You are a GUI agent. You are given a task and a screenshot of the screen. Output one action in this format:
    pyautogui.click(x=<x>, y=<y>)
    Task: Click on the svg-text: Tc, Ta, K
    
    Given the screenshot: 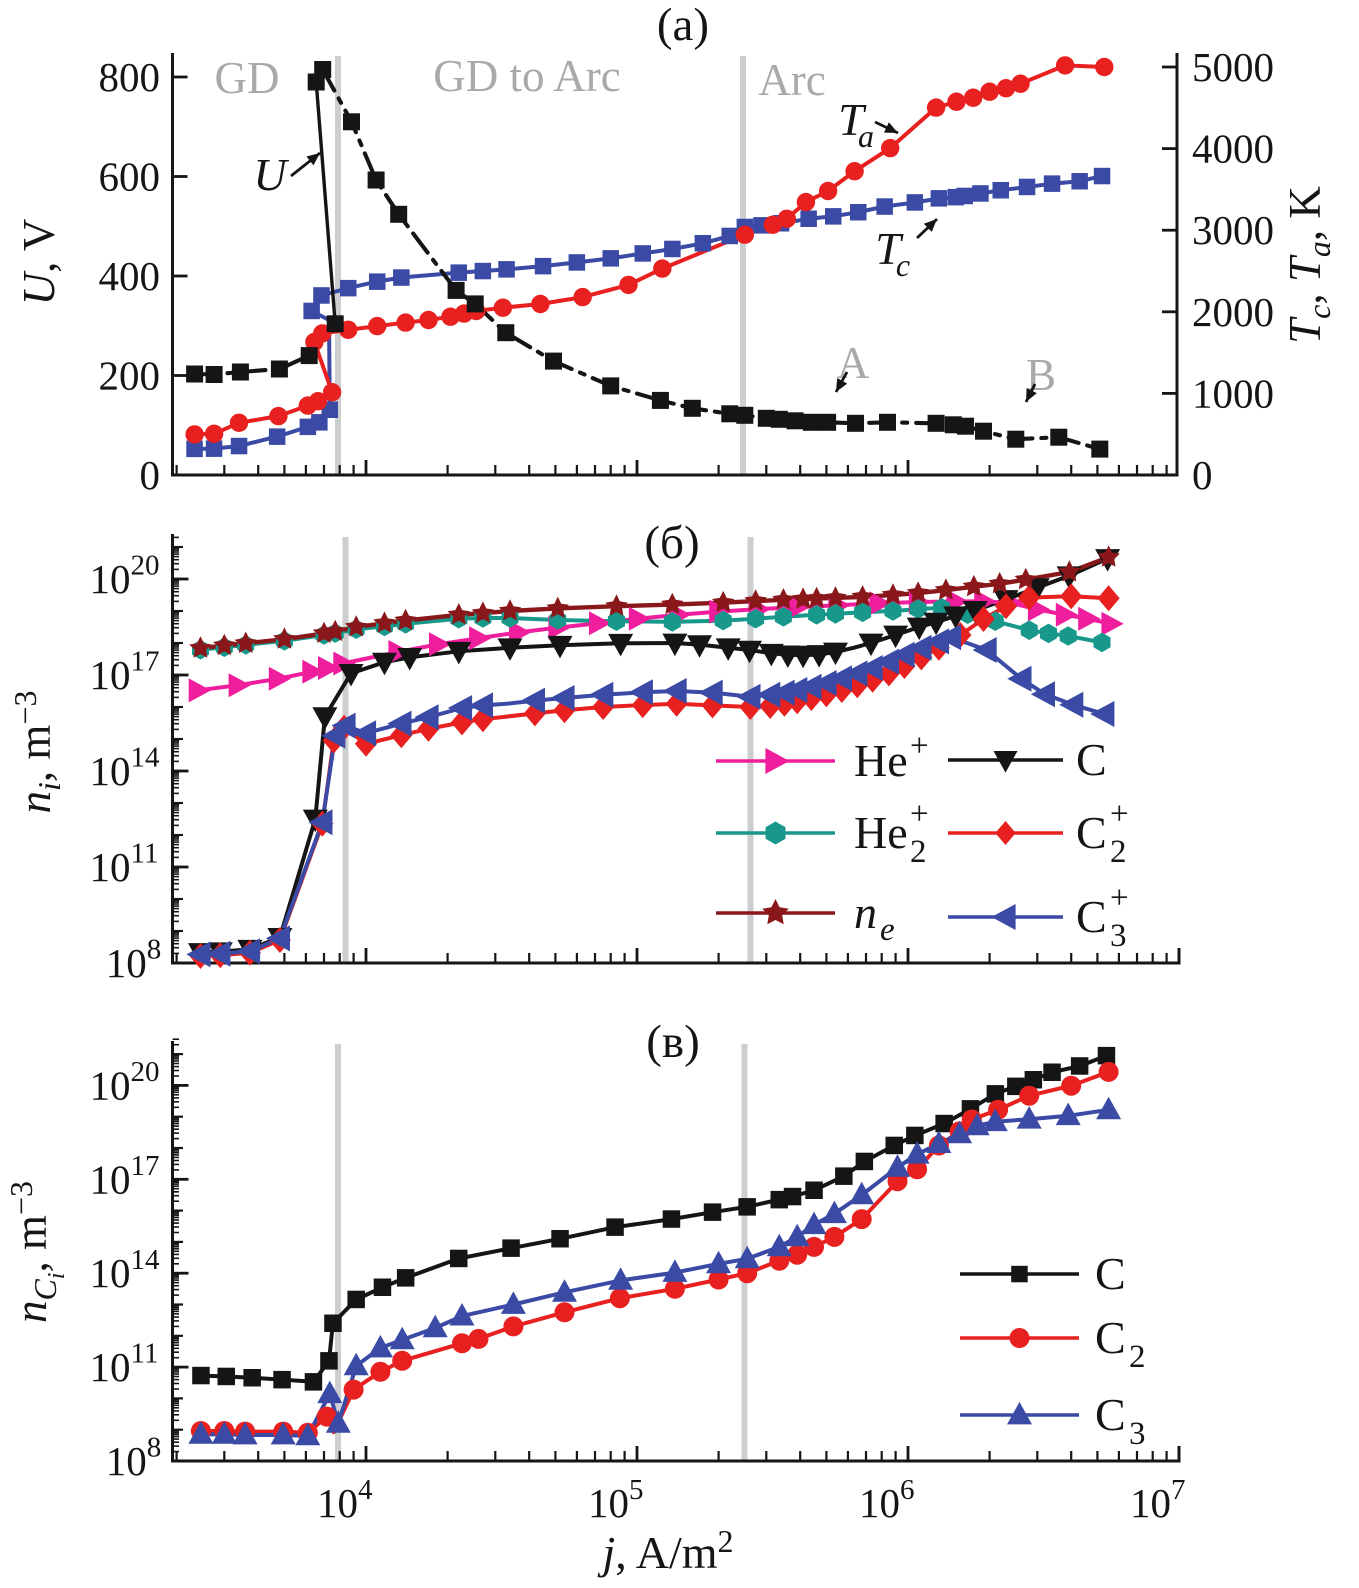 What is the action you would take?
    pyautogui.click(x=1308, y=265)
    